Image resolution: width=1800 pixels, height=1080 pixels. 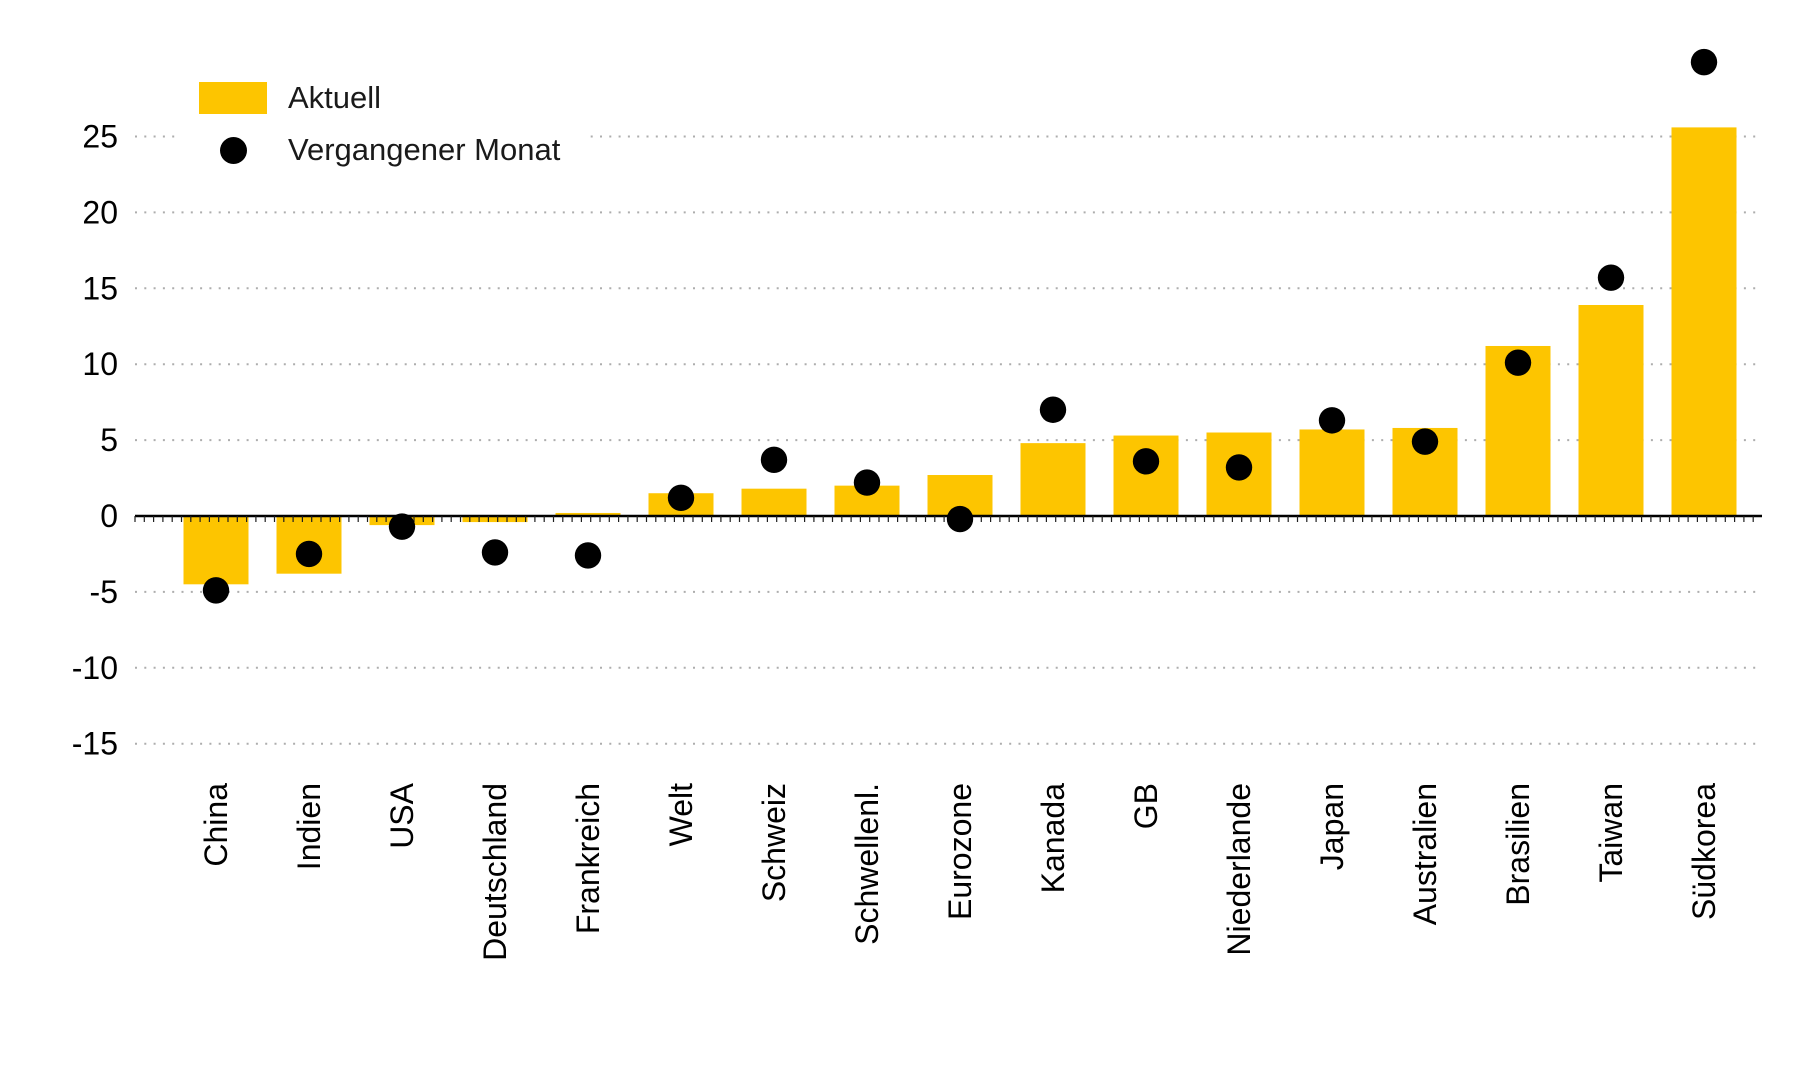 I want to click on y-tick-label-0: 0, so click(x=109, y=516).